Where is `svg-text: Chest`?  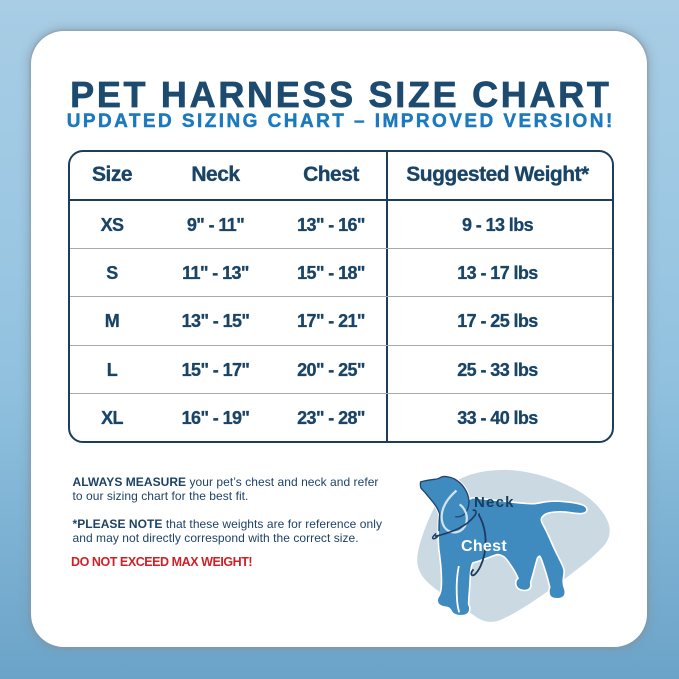 svg-text: Chest is located at coordinates (484, 546).